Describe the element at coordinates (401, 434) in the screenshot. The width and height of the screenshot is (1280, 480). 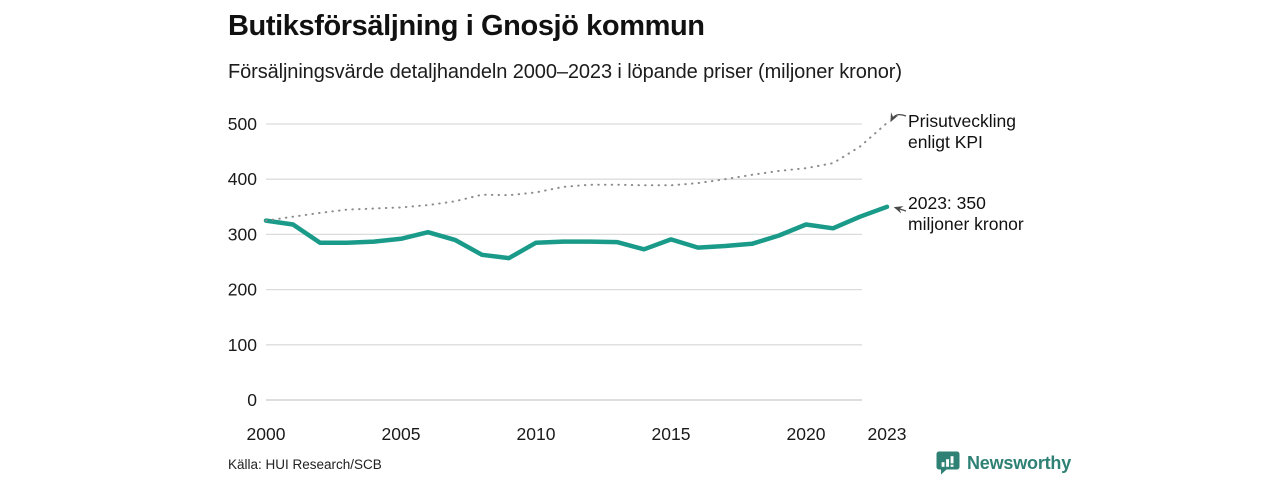
I see `x-tick-2005: 2005` at that location.